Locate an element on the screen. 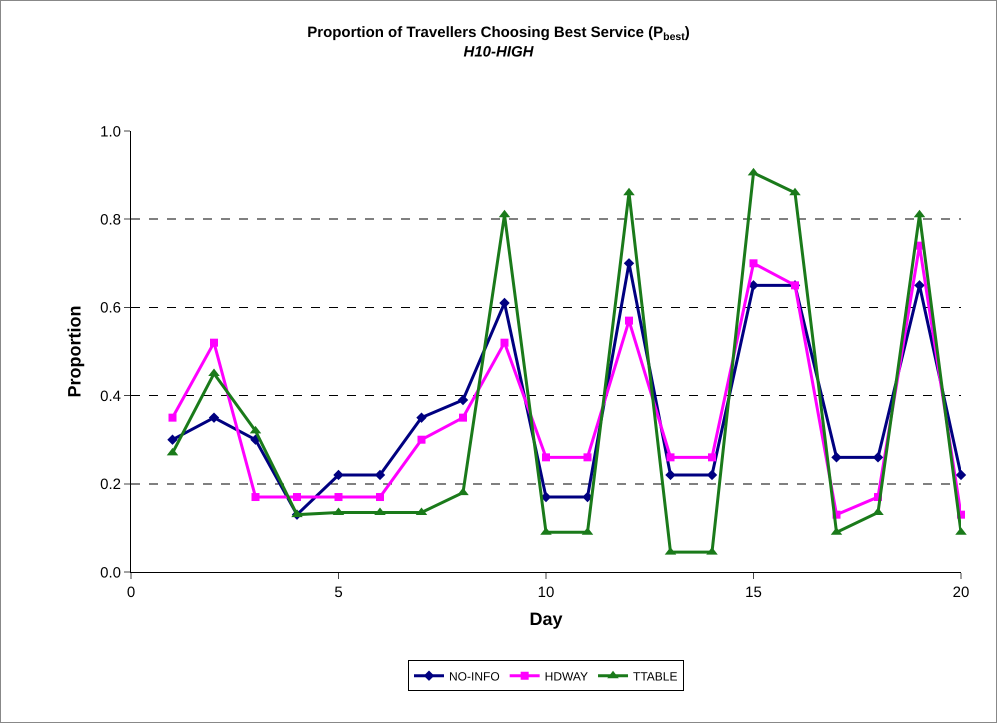 The width and height of the screenshot is (997, 723). y-tick-label: 0.0 is located at coordinates (110, 573).